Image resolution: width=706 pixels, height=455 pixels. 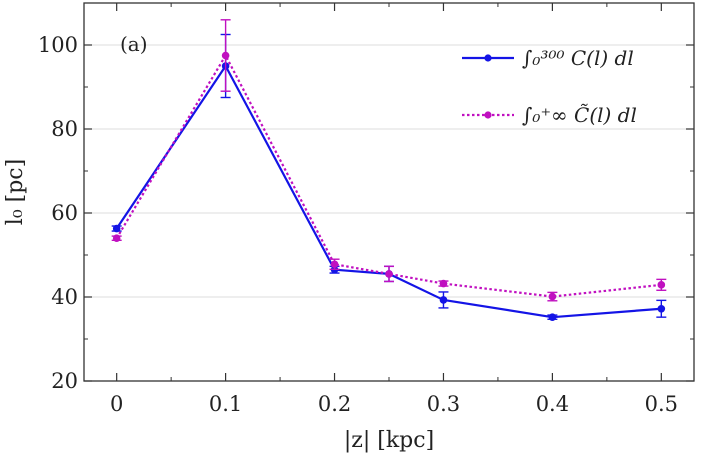 I want to click on x-tick-label: 0.3, so click(x=443, y=404).